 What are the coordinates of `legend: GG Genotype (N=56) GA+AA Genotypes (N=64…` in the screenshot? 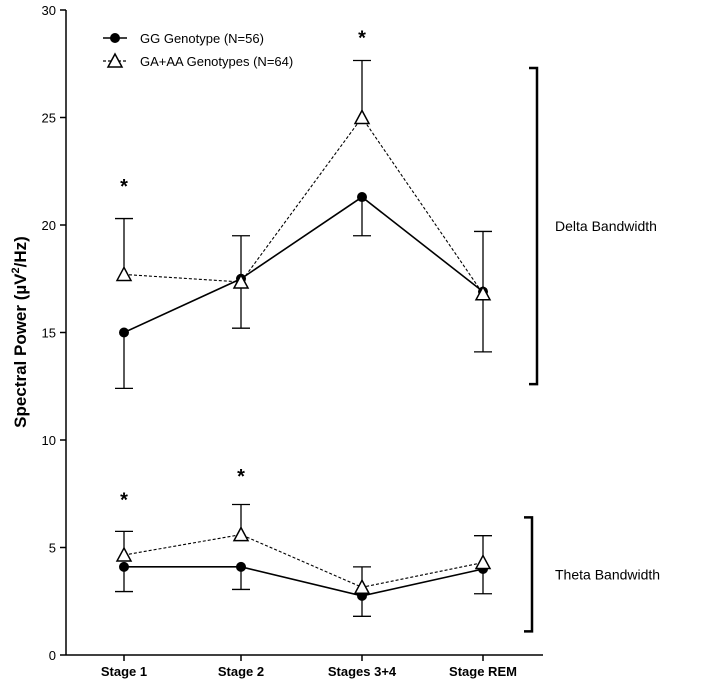 It's located at (198, 50).